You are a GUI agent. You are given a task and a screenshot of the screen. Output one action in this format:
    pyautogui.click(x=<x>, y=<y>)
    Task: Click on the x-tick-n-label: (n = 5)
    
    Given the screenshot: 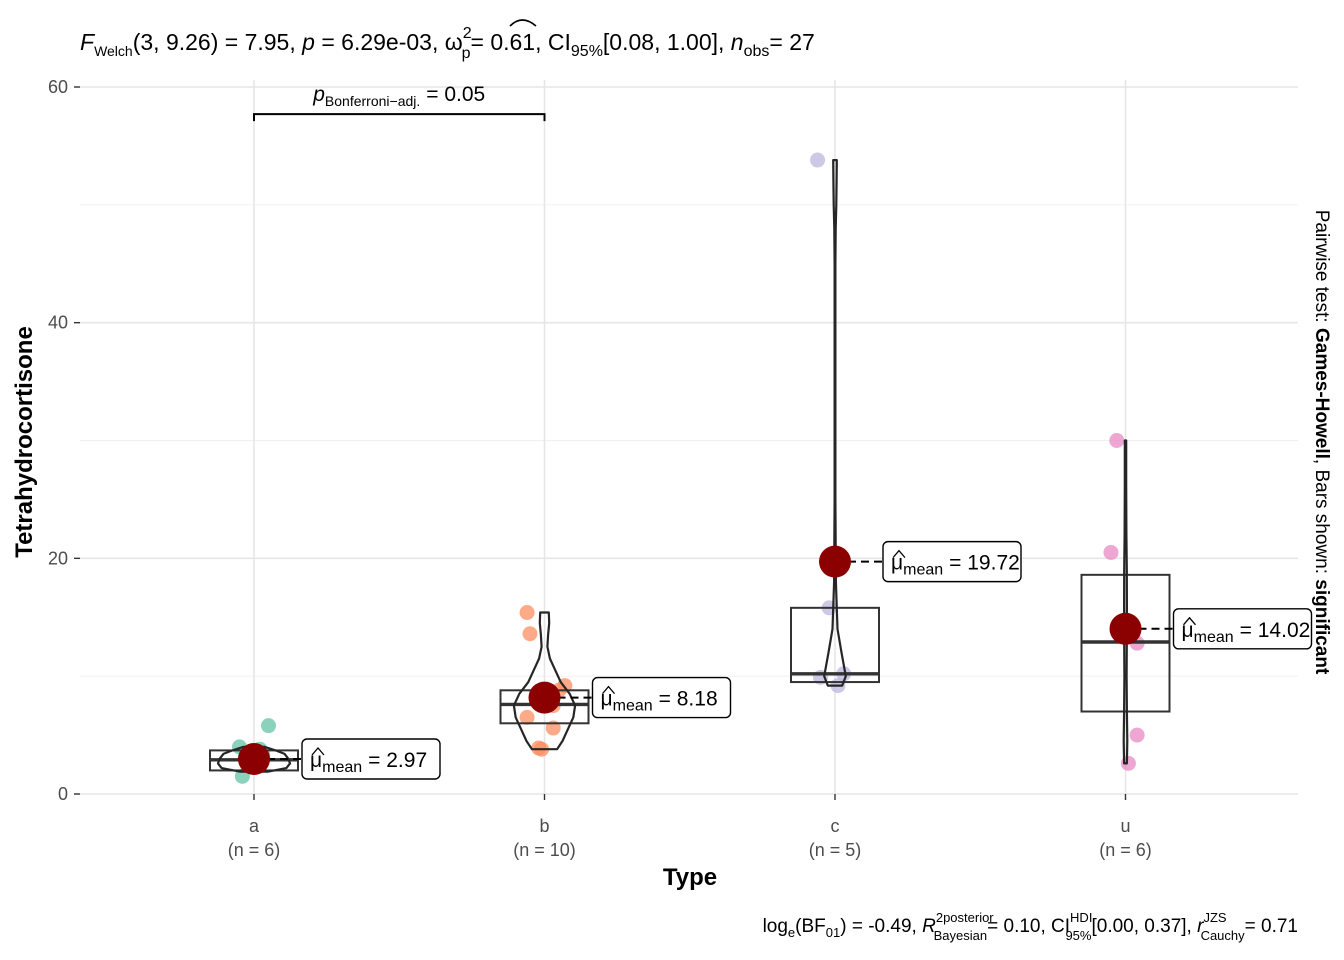 What is the action you would take?
    pyautogui.click(x=835, y=850)
    